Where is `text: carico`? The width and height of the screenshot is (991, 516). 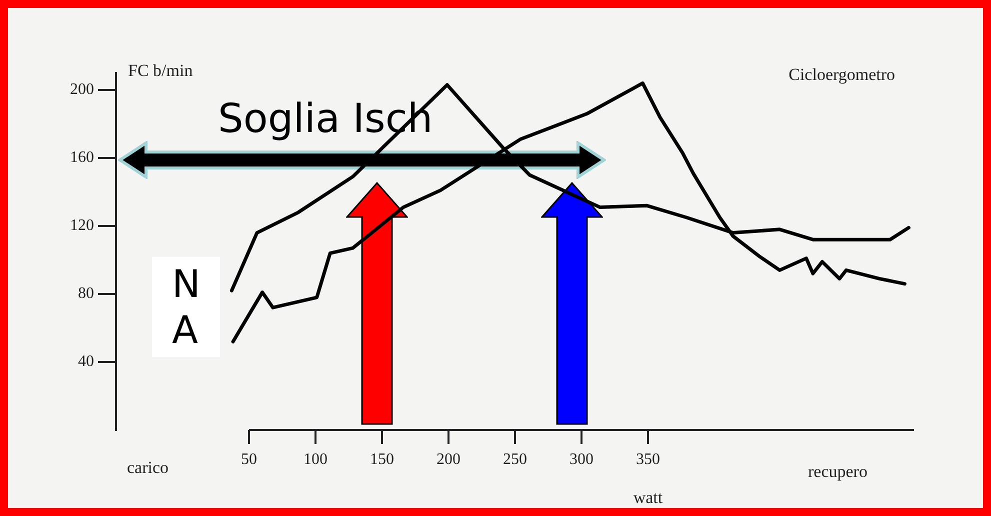 text: carico is located at coordinates (148, 468).